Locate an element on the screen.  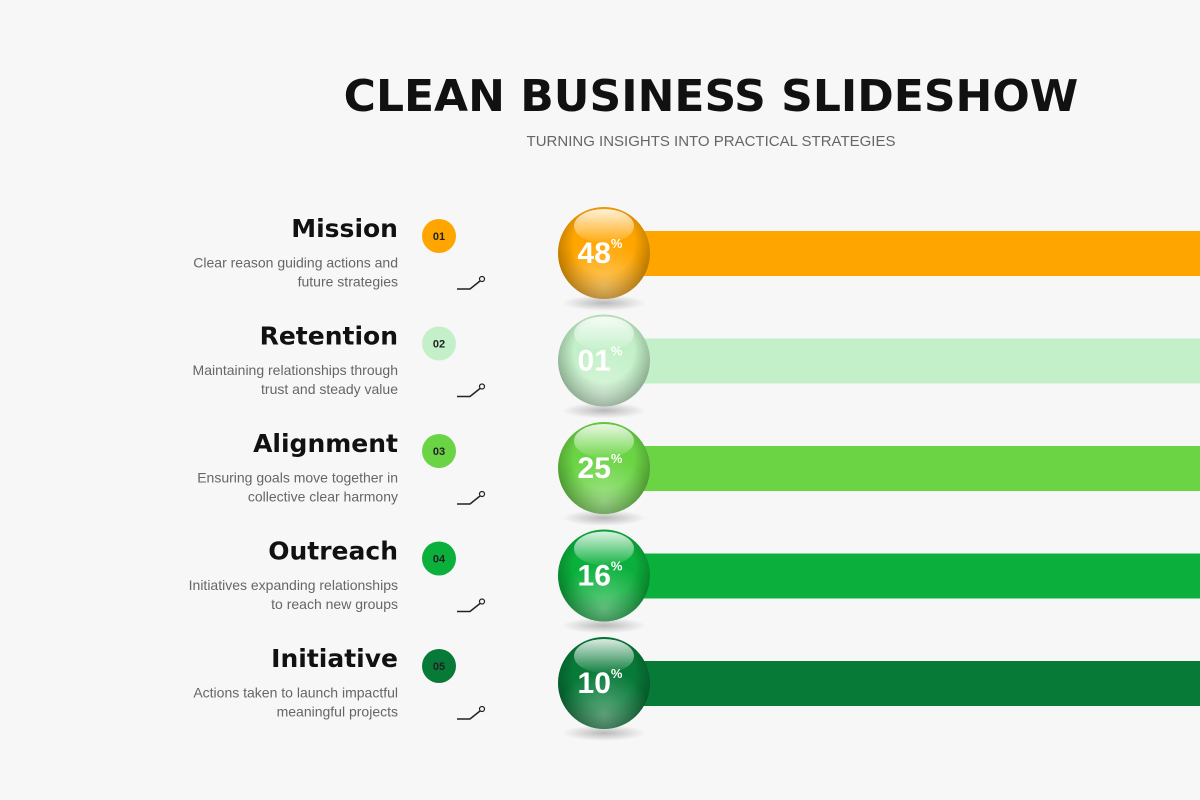
heading: Initiative is located at coordinates (334, 658).